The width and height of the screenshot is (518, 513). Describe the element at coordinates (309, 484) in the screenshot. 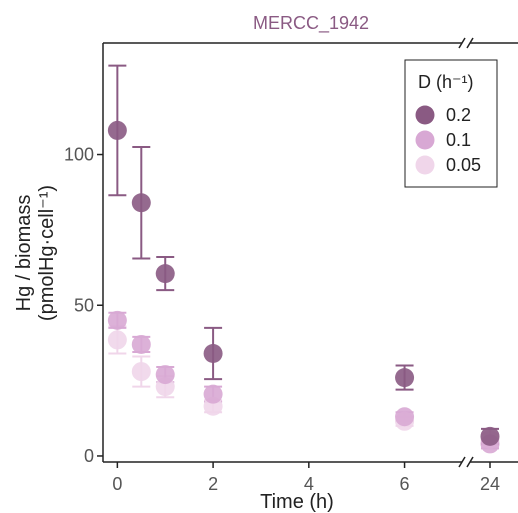

I see `x-tick-label: 4` at that location.